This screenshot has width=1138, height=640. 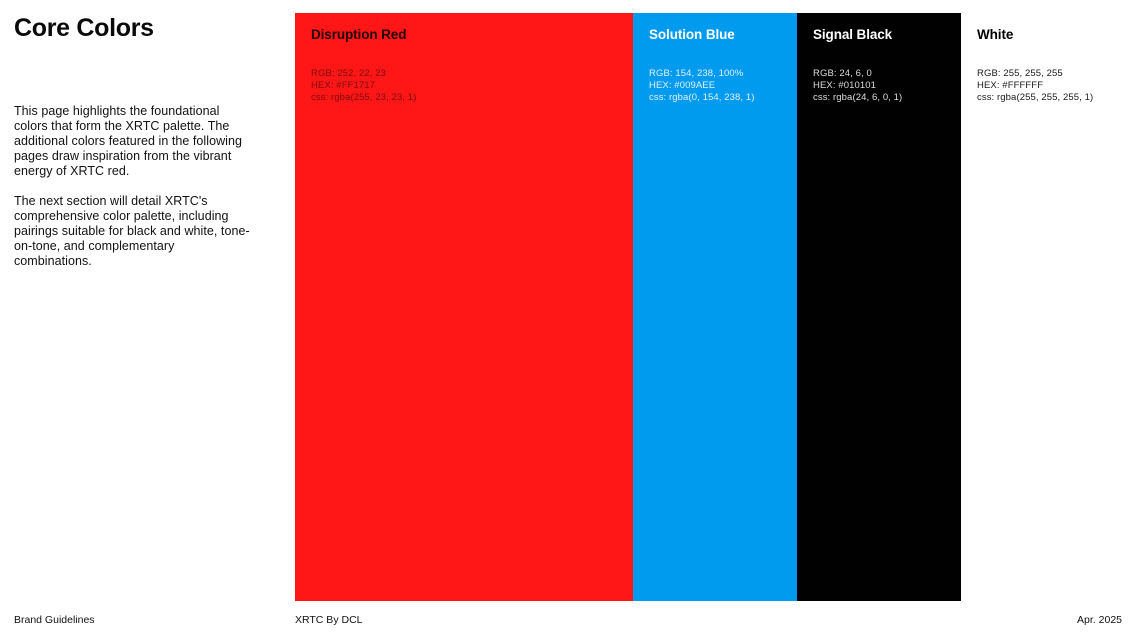 What do you see at coordinates (349, 73) in the screenshot?
I see `rgb-value: RGB: 252, 22, 23` at bounding box center [349, 73].